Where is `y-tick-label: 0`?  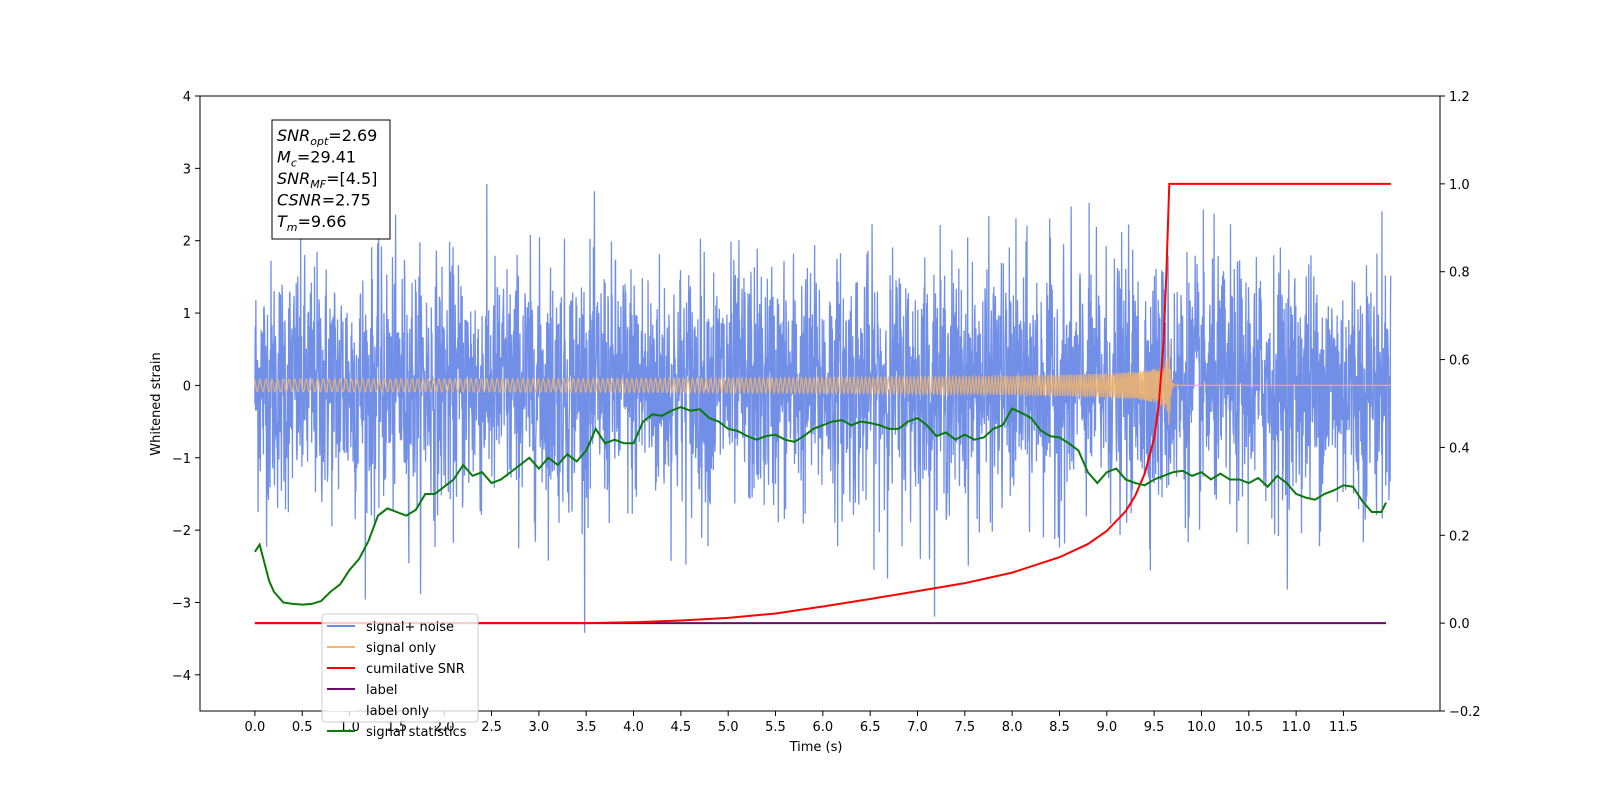
y-tick-label: 0 is located at coordinates (187, 386).